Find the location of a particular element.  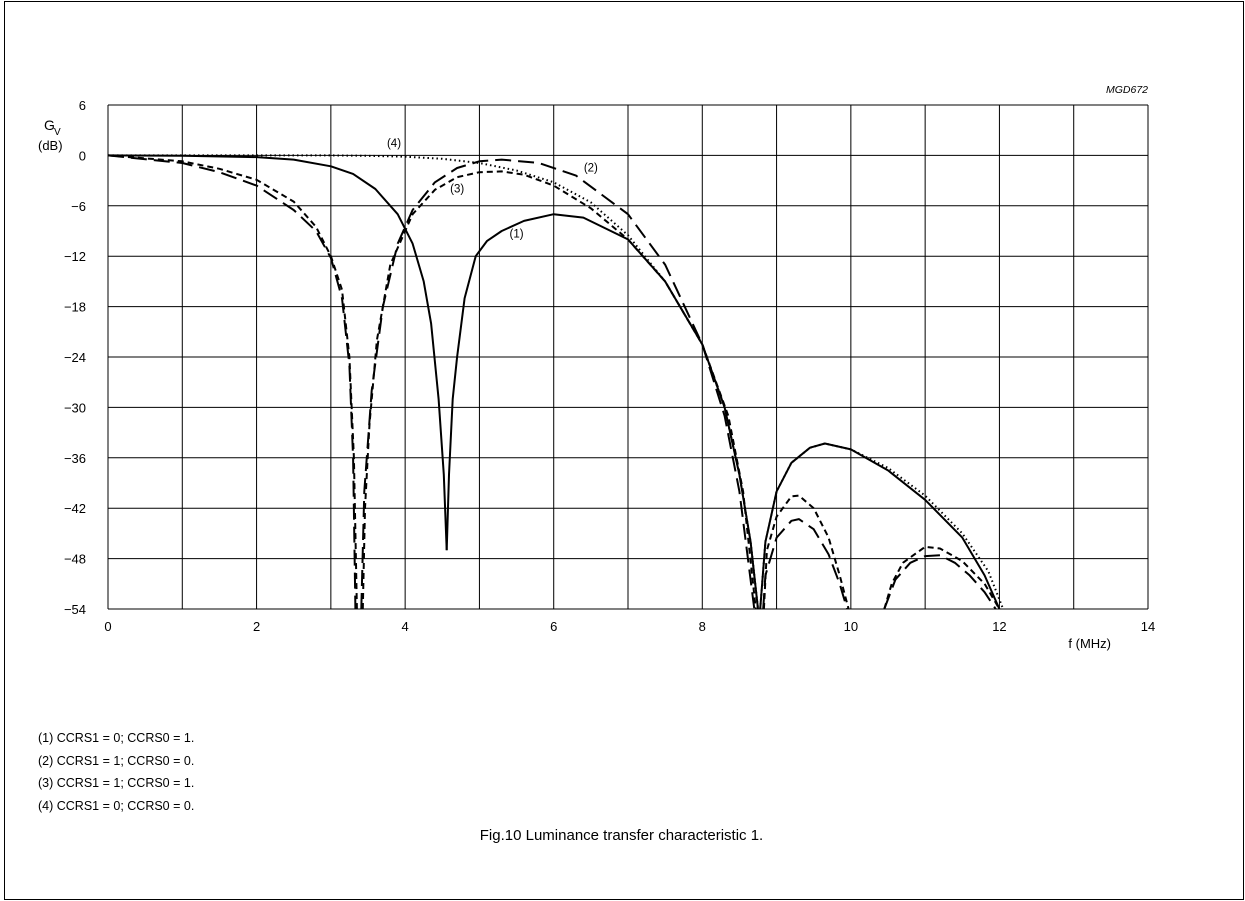

y-tick-label: −42 is located at coordinates (75, 508).